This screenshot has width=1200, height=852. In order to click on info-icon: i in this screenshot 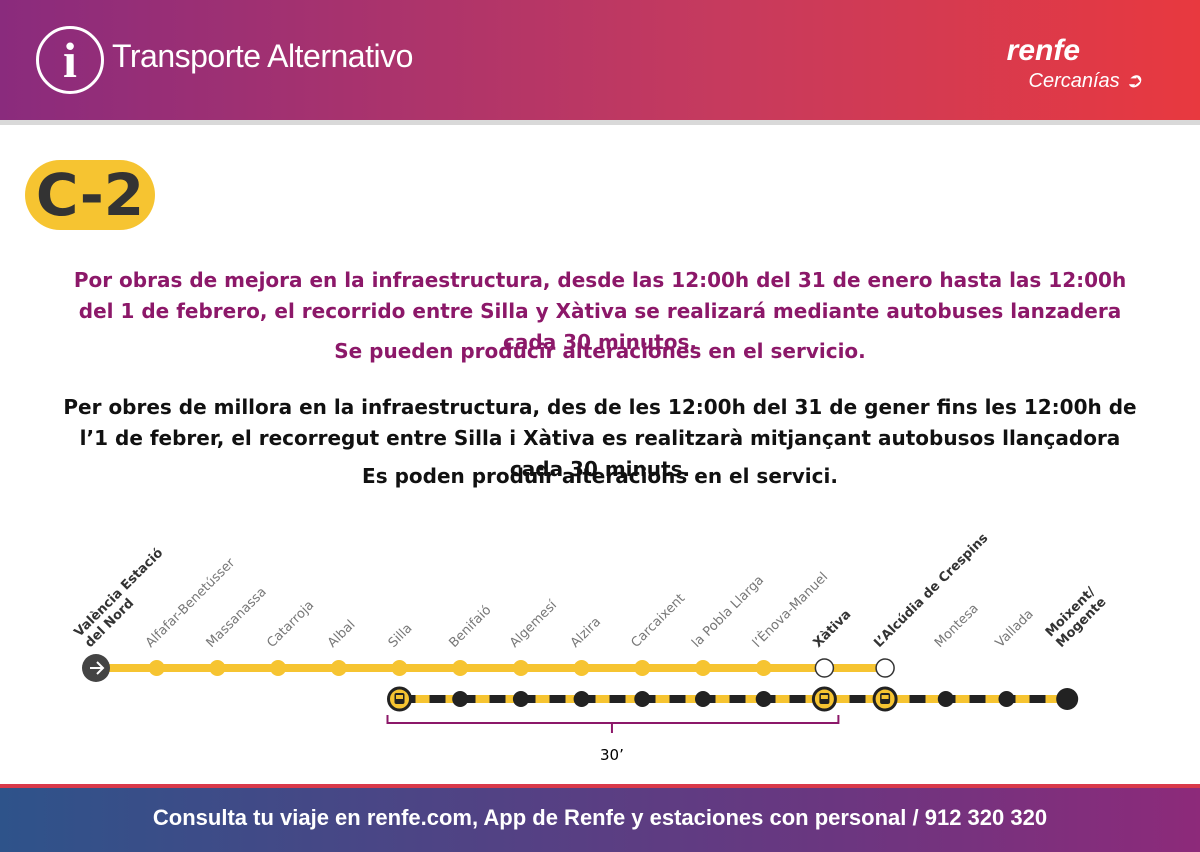, I will do `click(70, 60)`.